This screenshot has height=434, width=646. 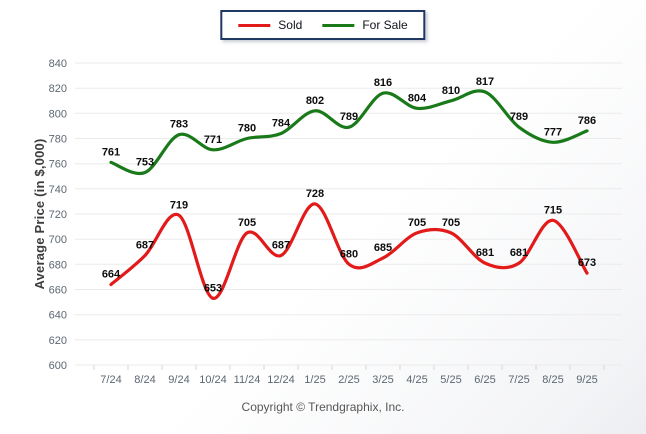 What do you see at coordinates (552, 380) in the screenshot?
I see `x-tick-label: 8/25` at bounding box center [552, 380].